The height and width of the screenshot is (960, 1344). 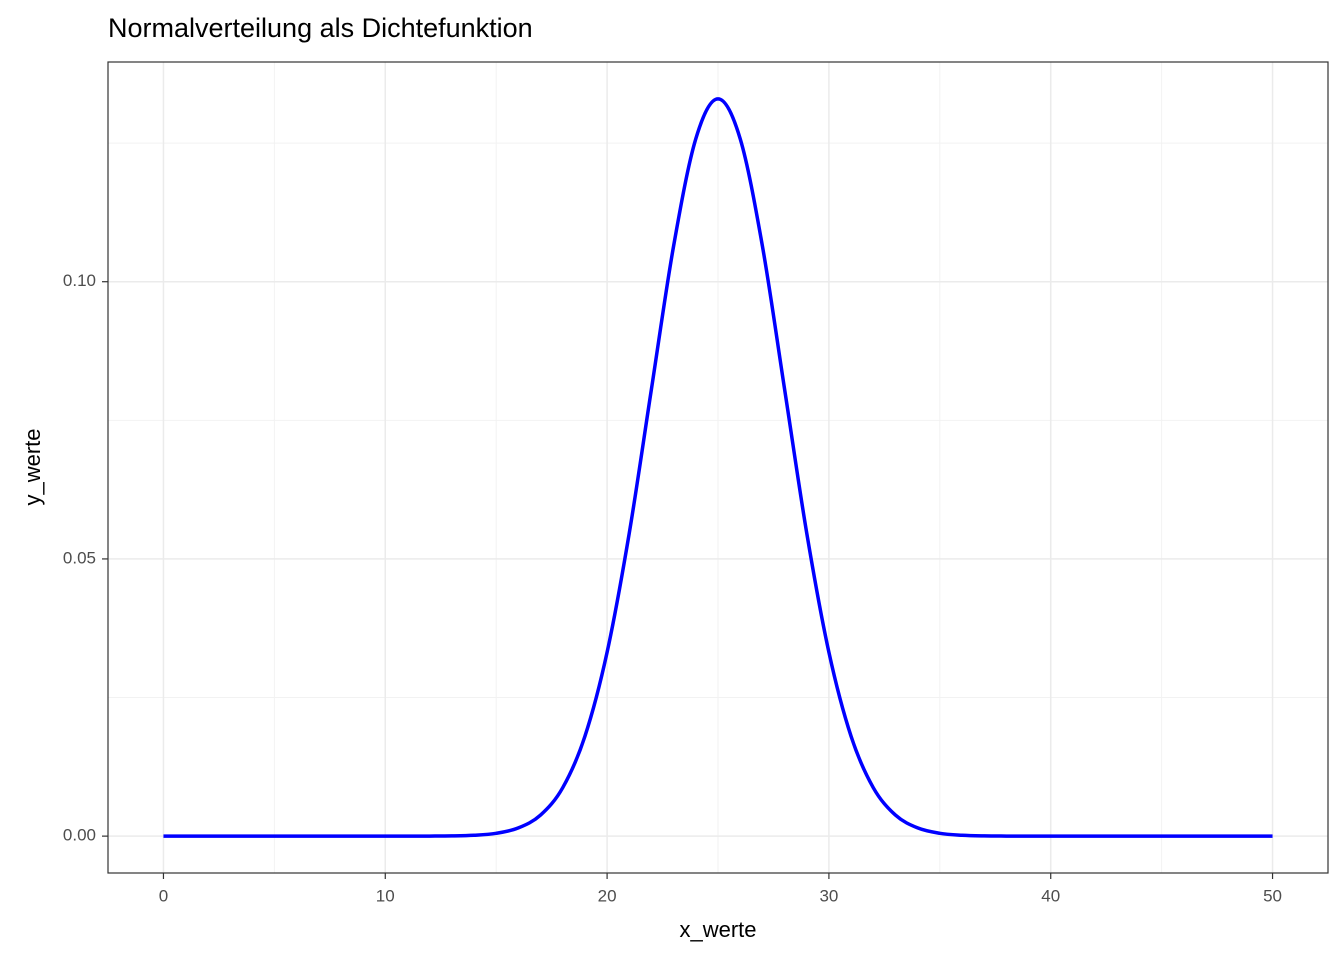 I want to click on y-axis-title: y_werte, so click(x=32, y=466).